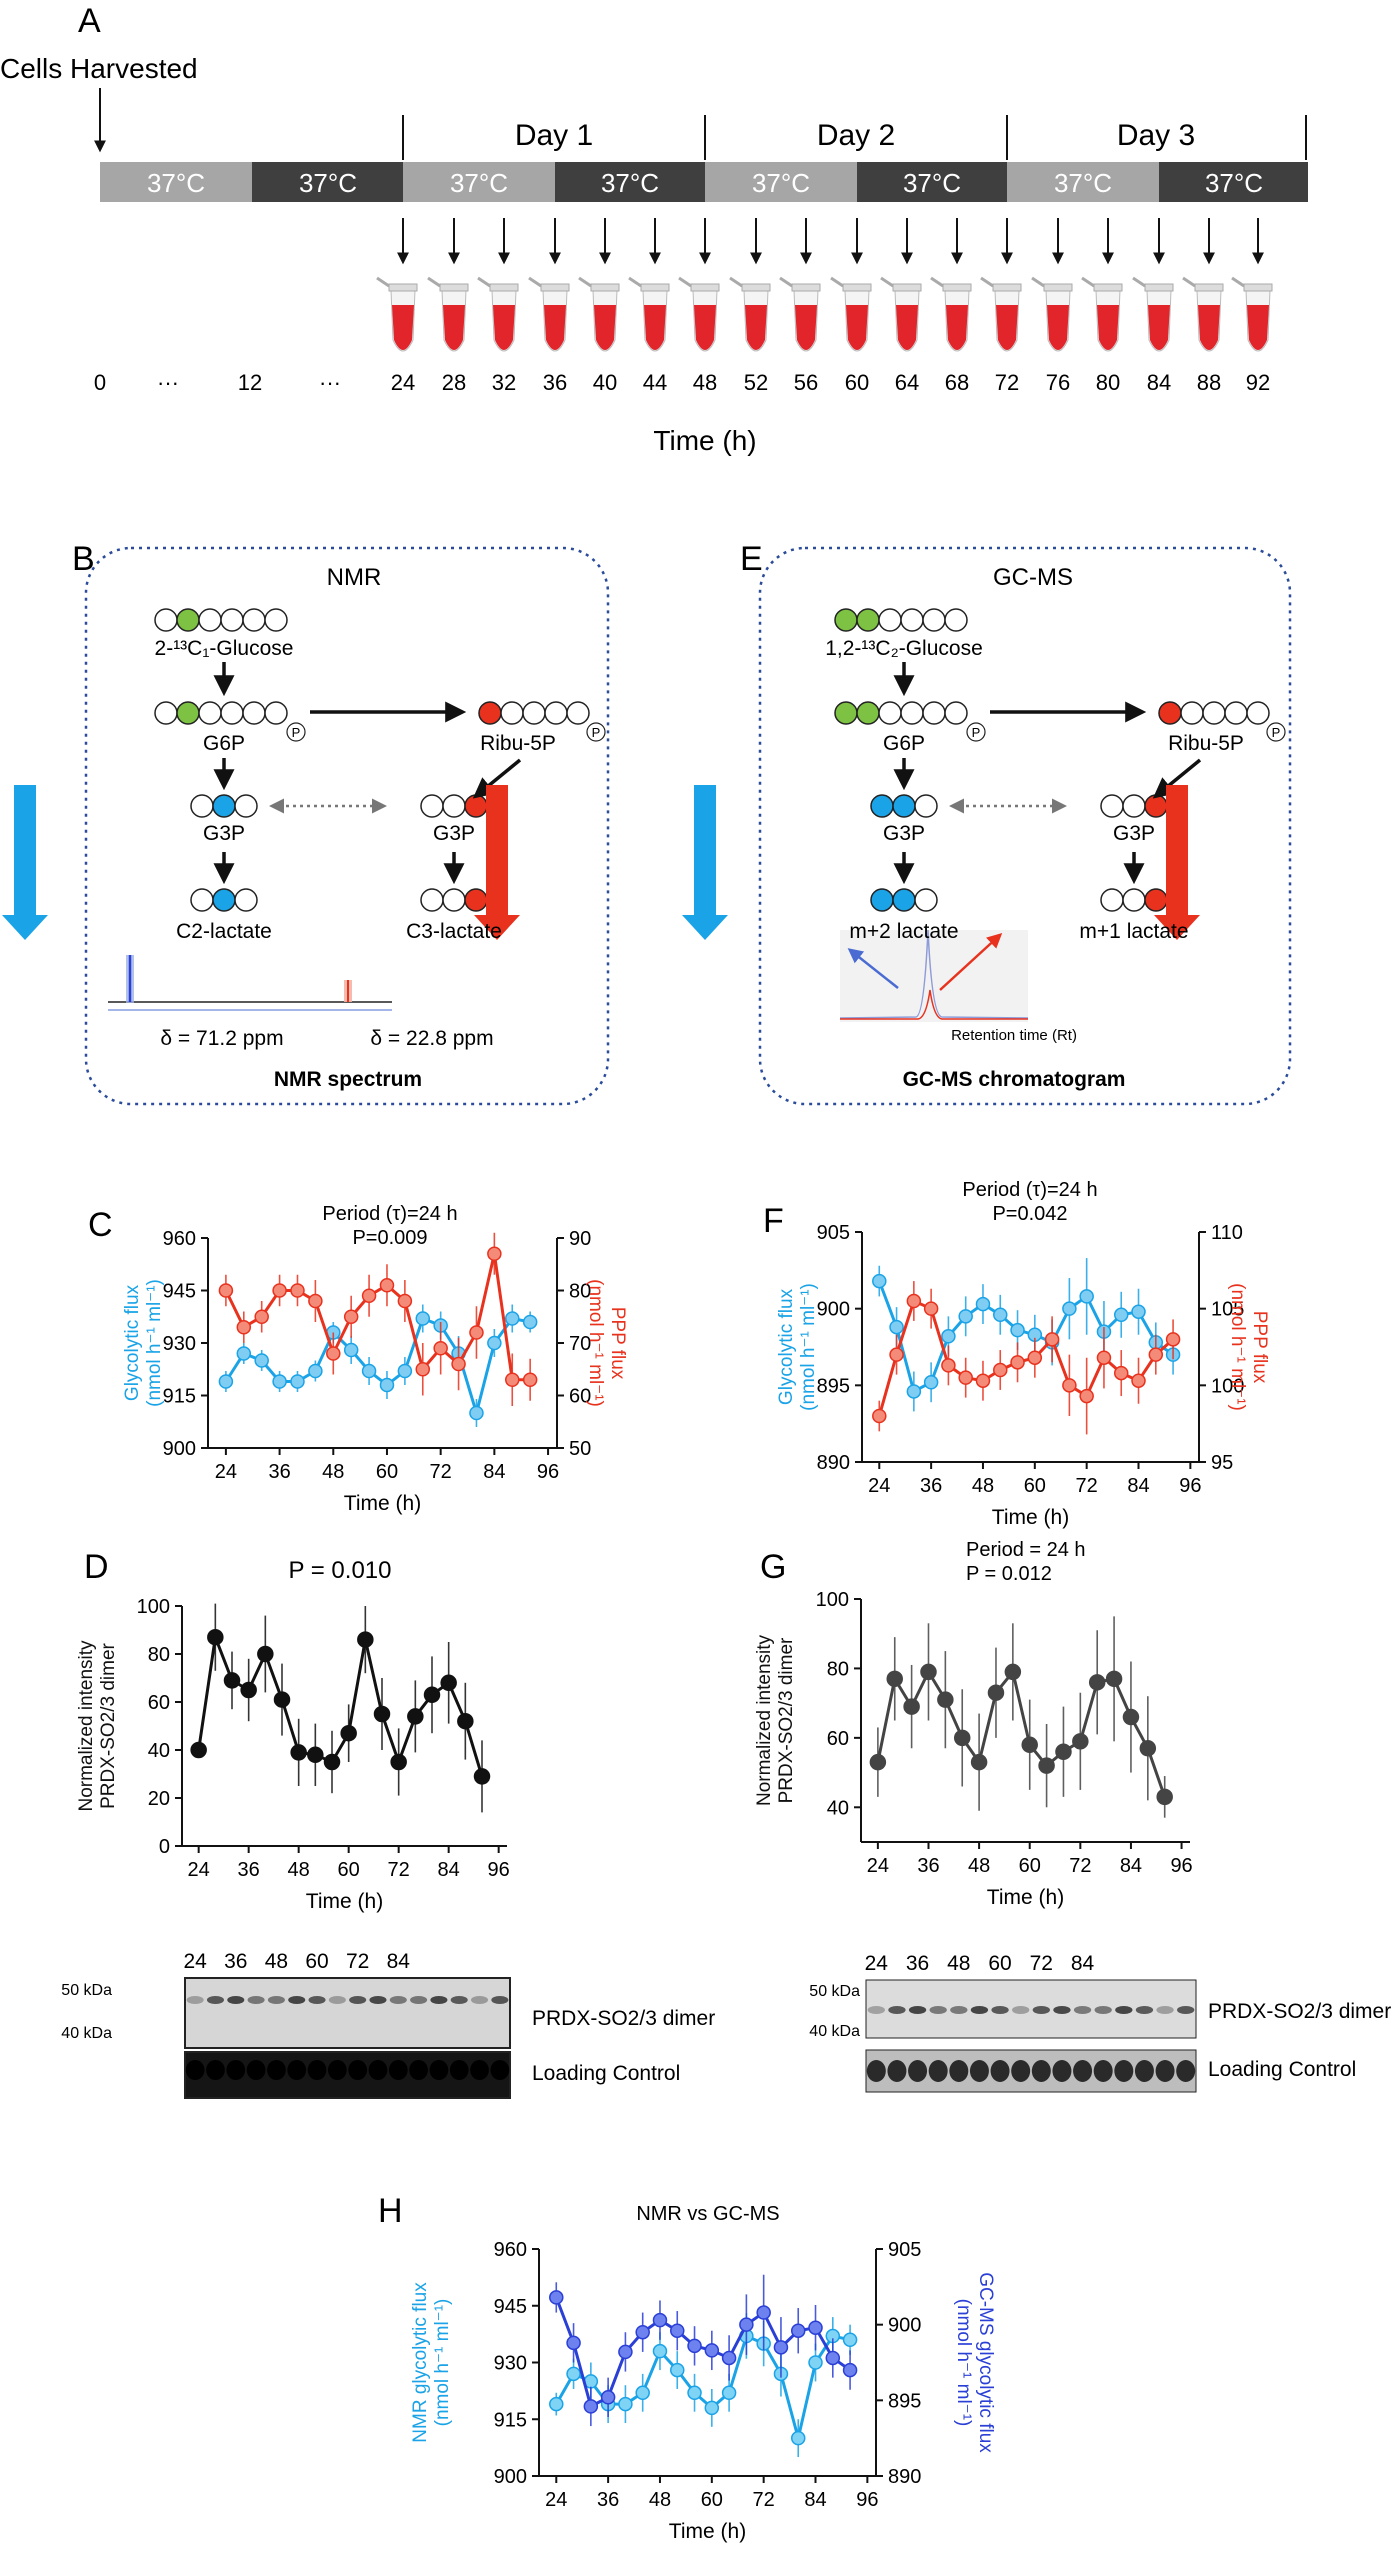  What do you see at coordinates (221, 1038) in the screenshot?
I see `delta-left-label: δ = 71.2 ppm` at bounding box center [221, 1038].